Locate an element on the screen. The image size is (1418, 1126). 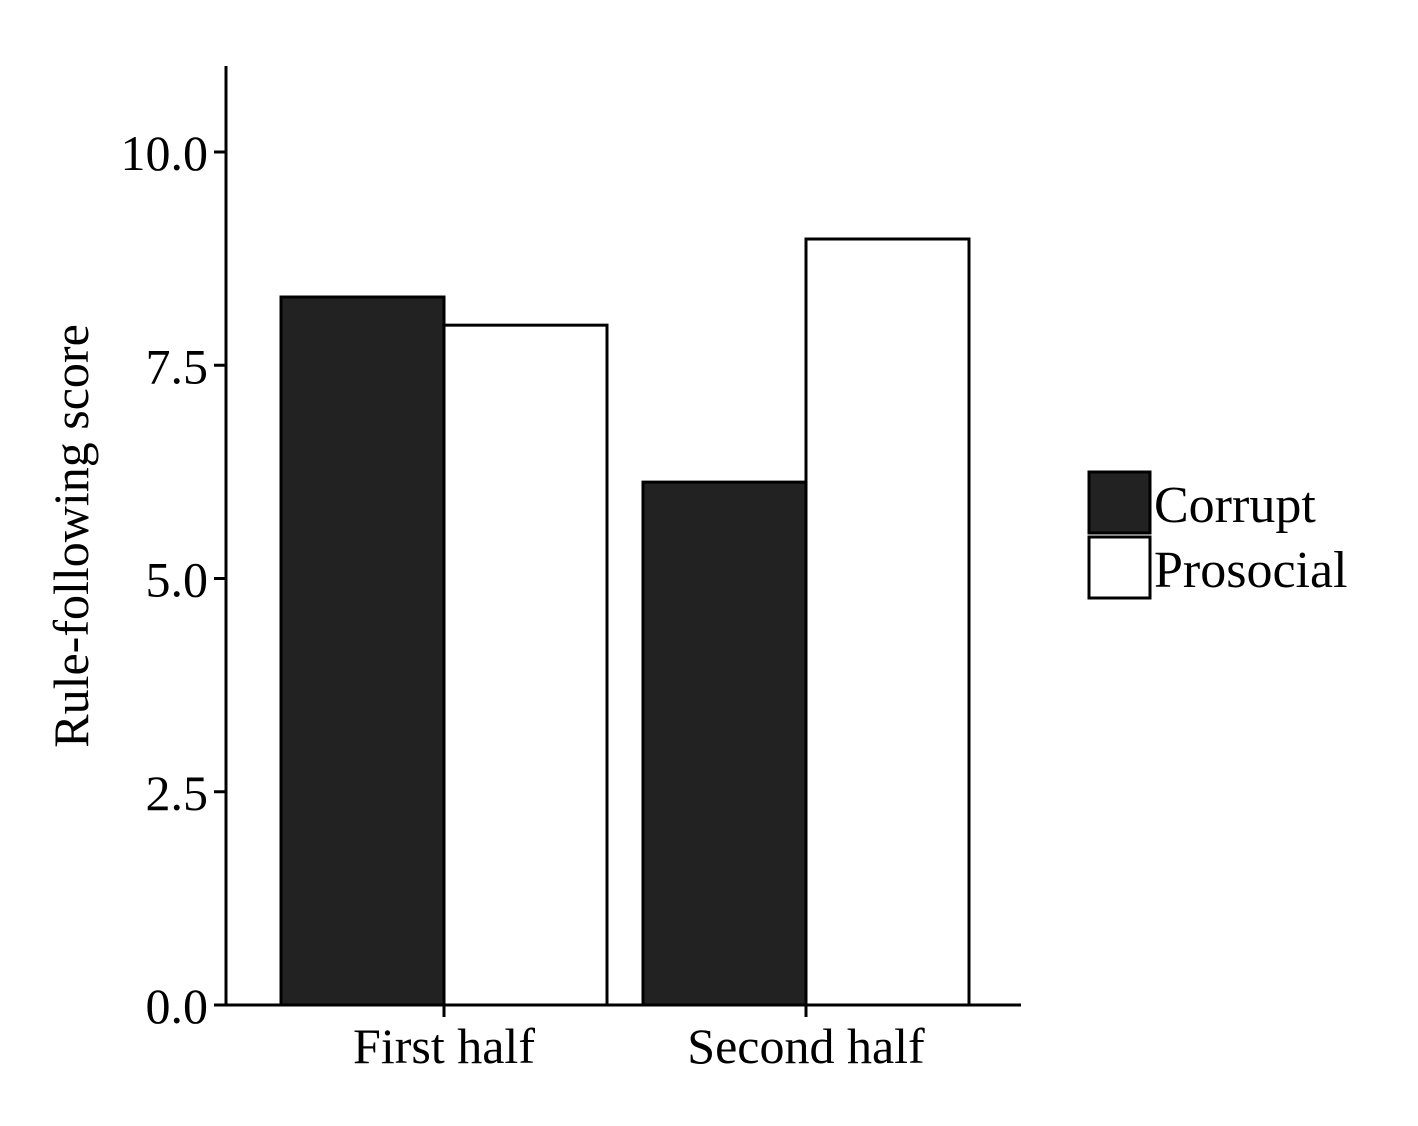
legend-swatch-corrupt is located at coordinates (1119, 502).